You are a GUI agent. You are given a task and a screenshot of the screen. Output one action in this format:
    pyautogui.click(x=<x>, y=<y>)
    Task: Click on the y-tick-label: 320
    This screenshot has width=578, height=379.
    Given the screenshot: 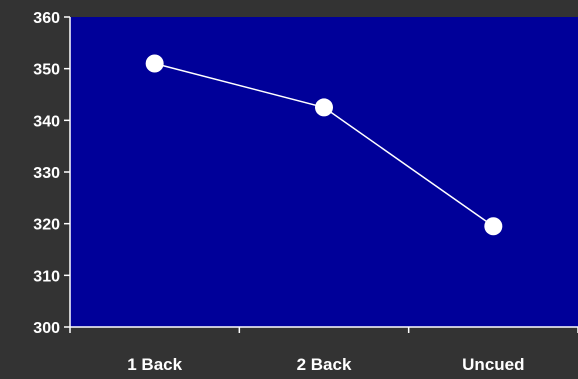 What is the action you would take?
    pyautogui.click(x=46, y=225)
    